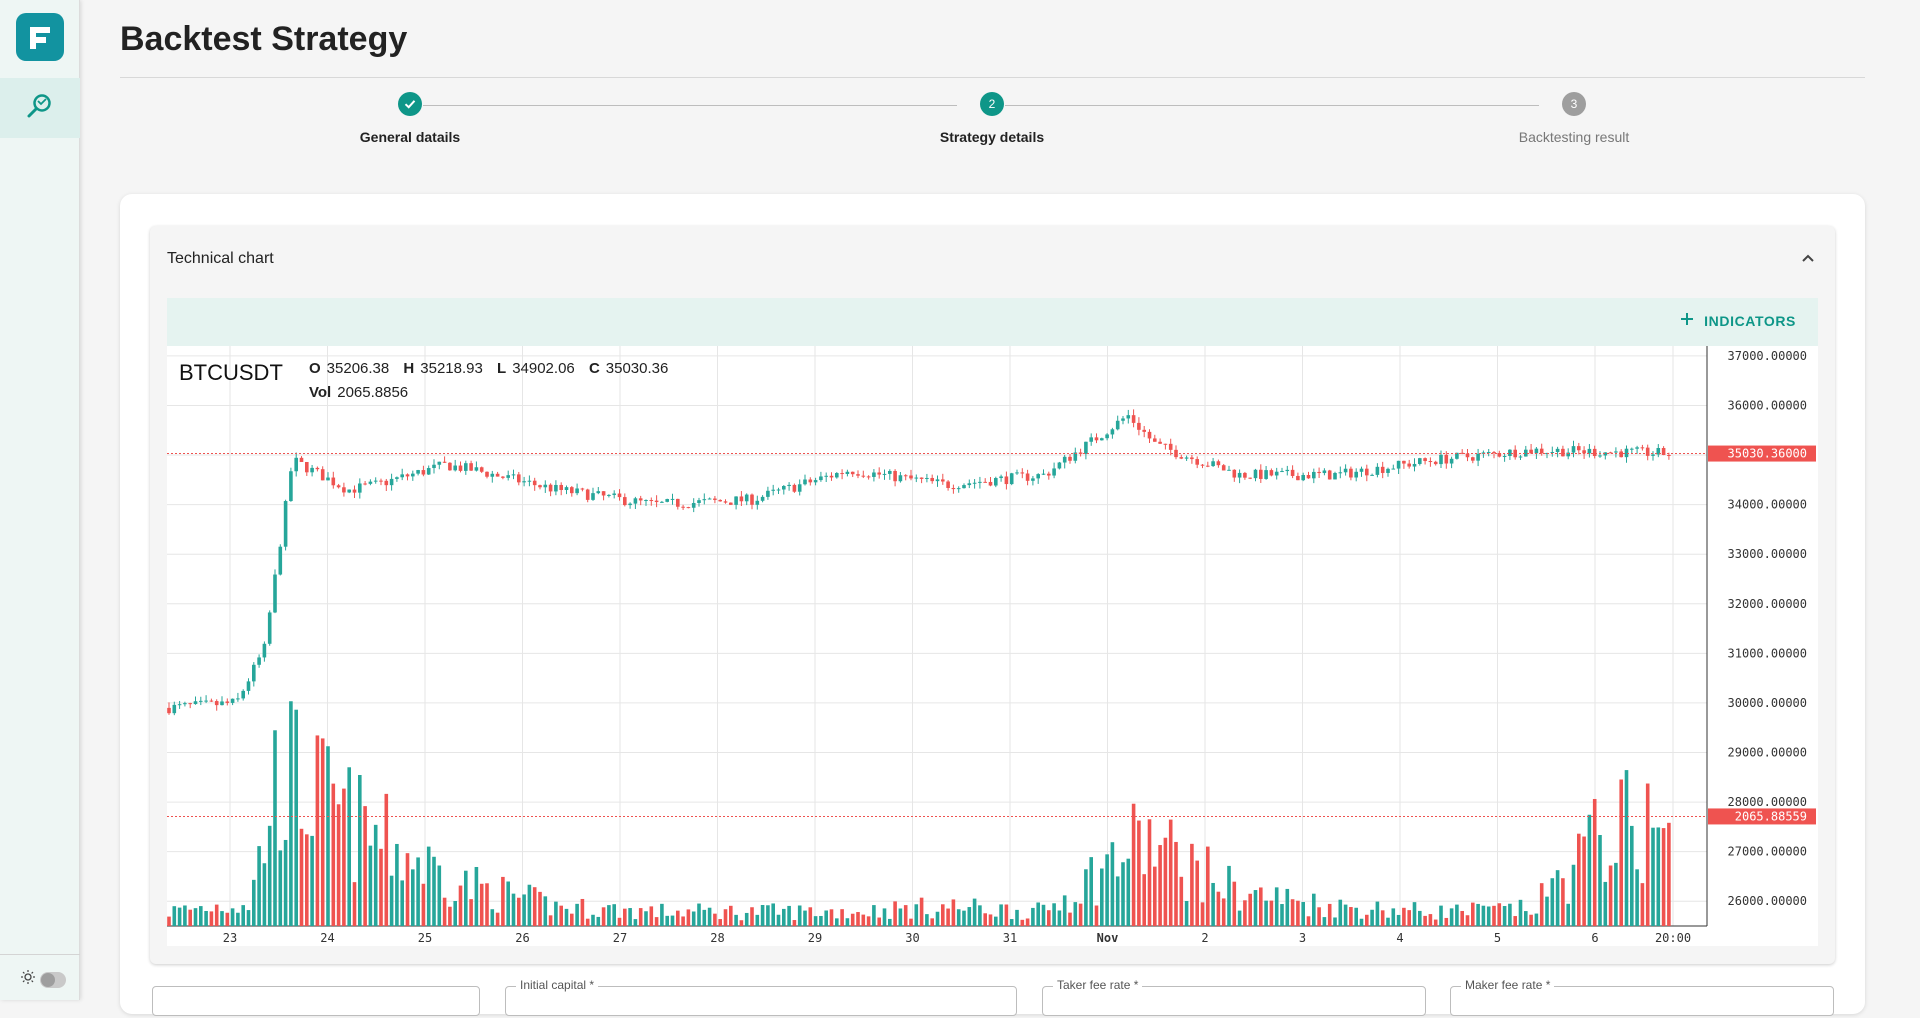 This screenshot has width=1920, height=1018. Describe the element at coordinates (1808, 260) in the screenshot. I see `chevron-up-icon` at that location.